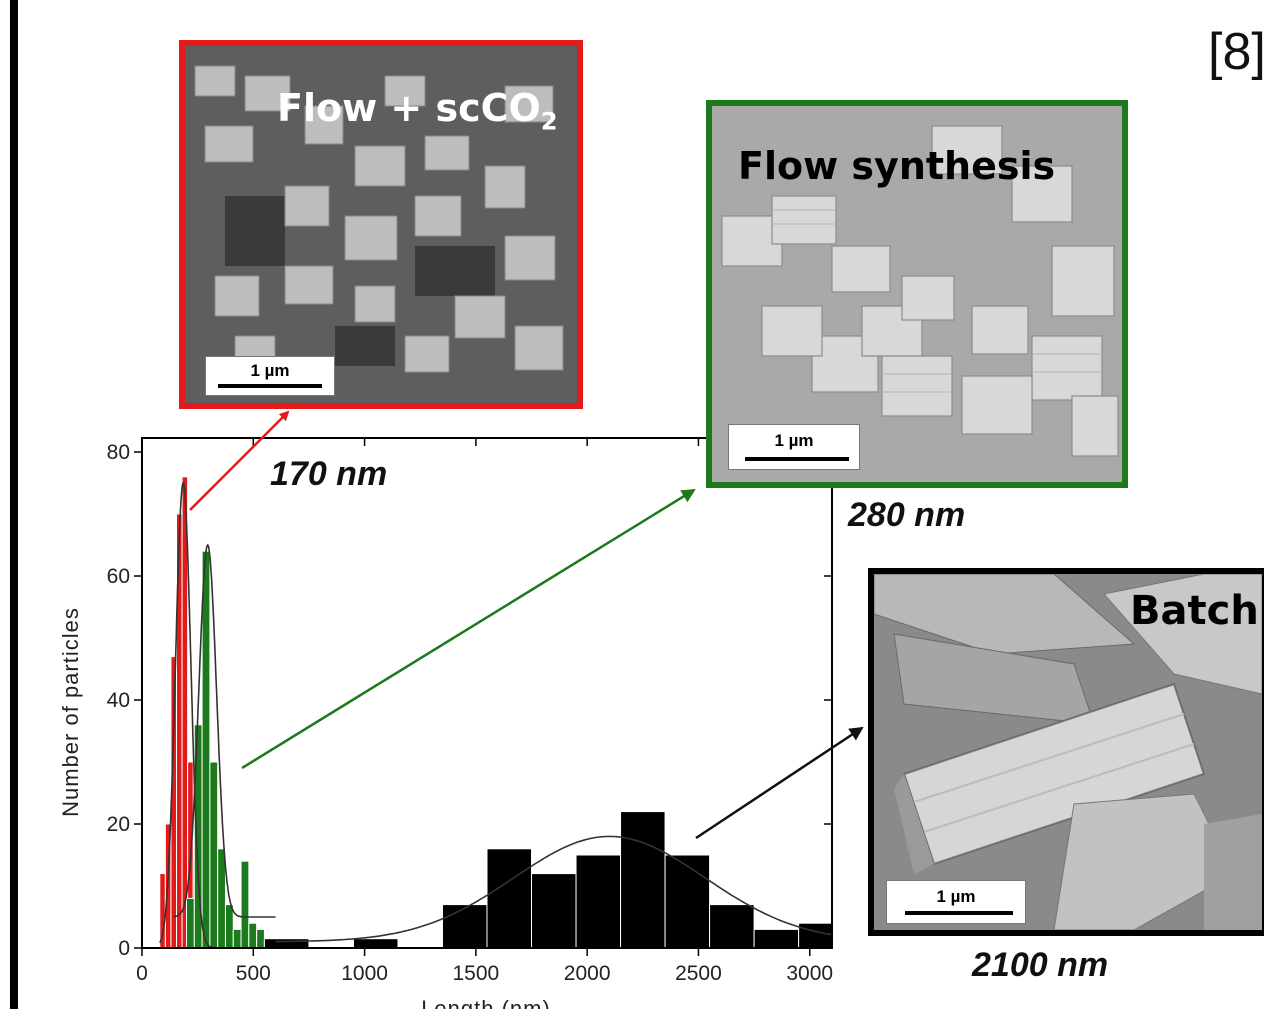 This screenshot has width=1264, height=1009. Describe the element at coordinates (587, 973) in the screenshot. I see `x-tick-label-4: 2000` at that location.